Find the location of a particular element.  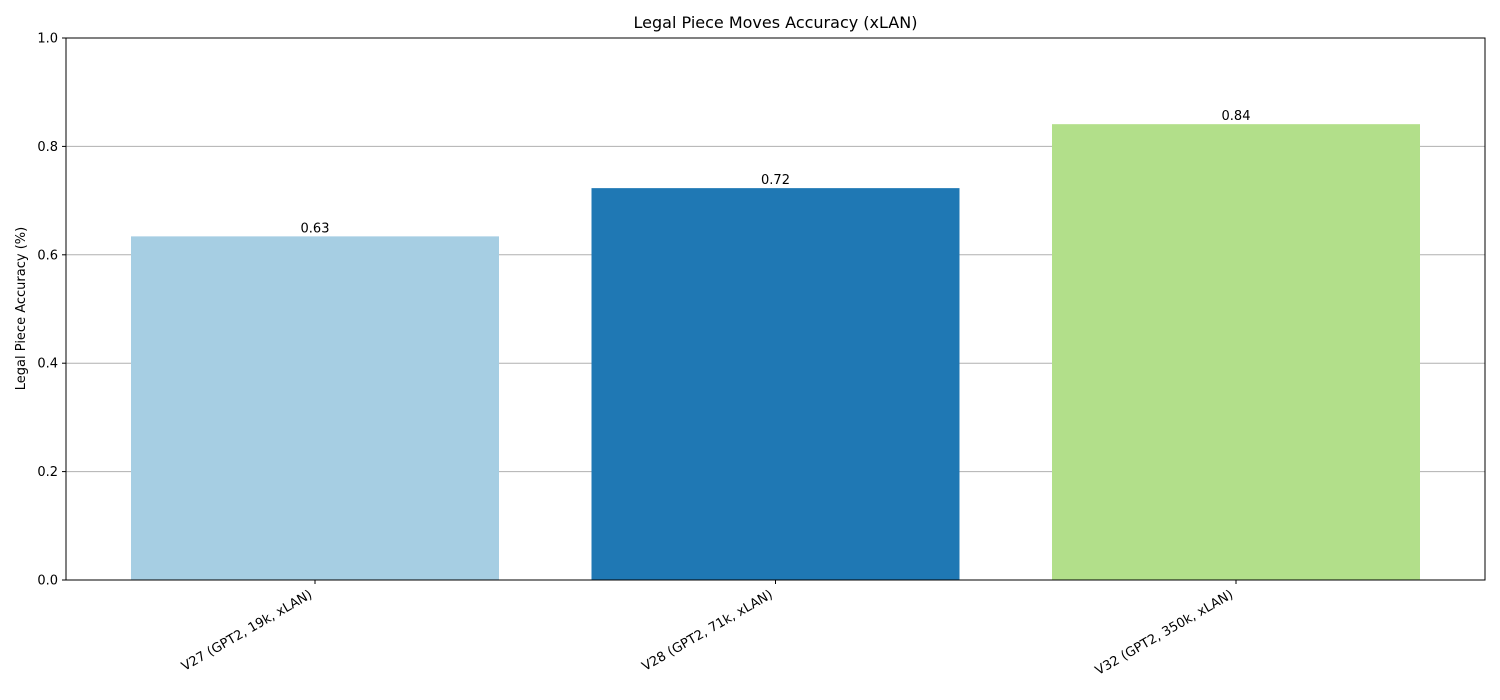

y-axis-label: Legal Piece Accuracy (%) is located at coordinates (21, 308).